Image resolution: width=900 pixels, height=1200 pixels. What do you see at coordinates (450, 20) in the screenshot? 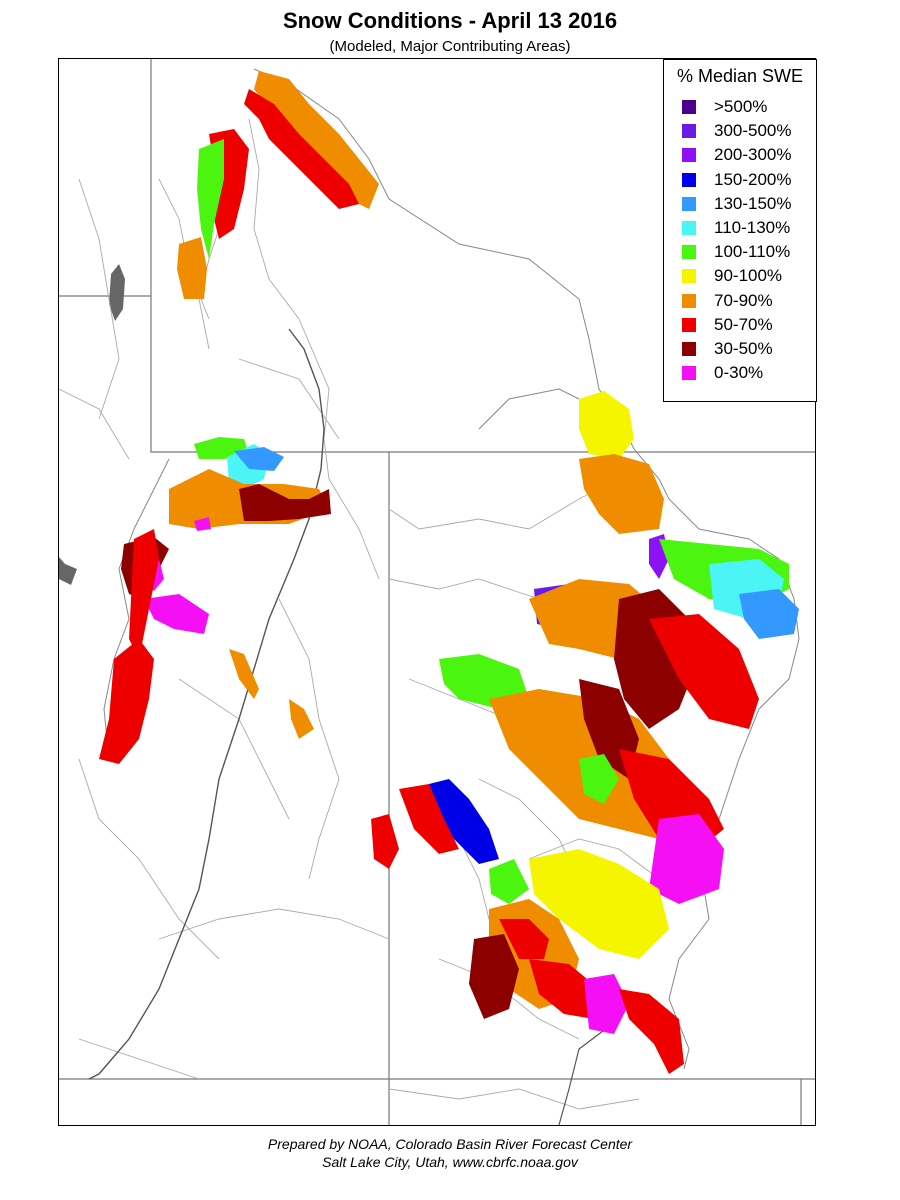
I see `map-title: Snow Conditions - April 13 2016` at bounding box center [450, 20].